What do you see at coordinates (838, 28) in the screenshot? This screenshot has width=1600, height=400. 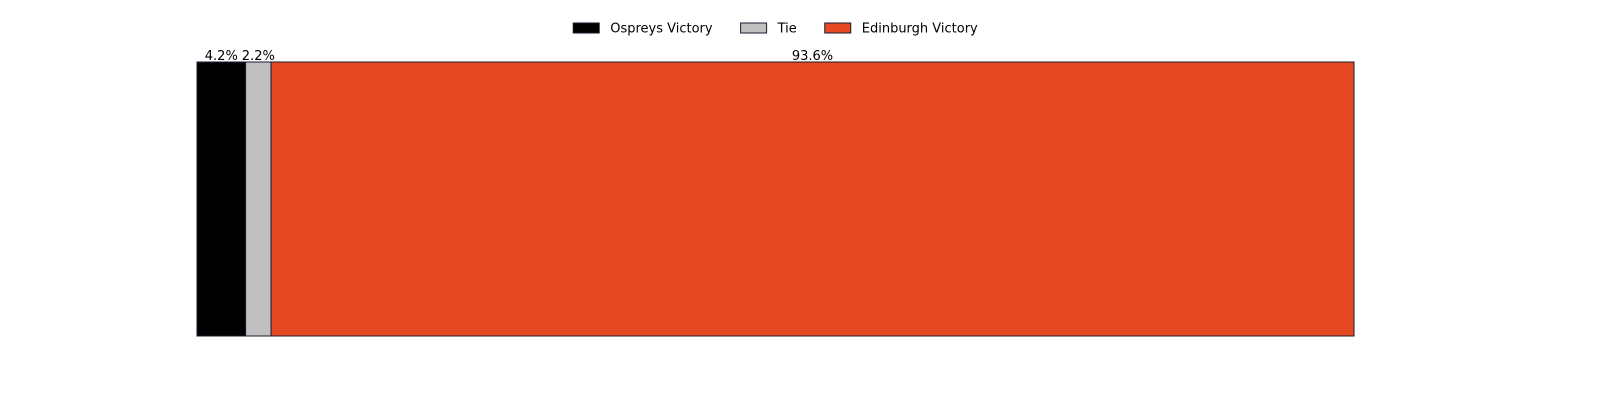 I see `legend-swatch-edinburgh-victory` at bounding box center [838, 28].